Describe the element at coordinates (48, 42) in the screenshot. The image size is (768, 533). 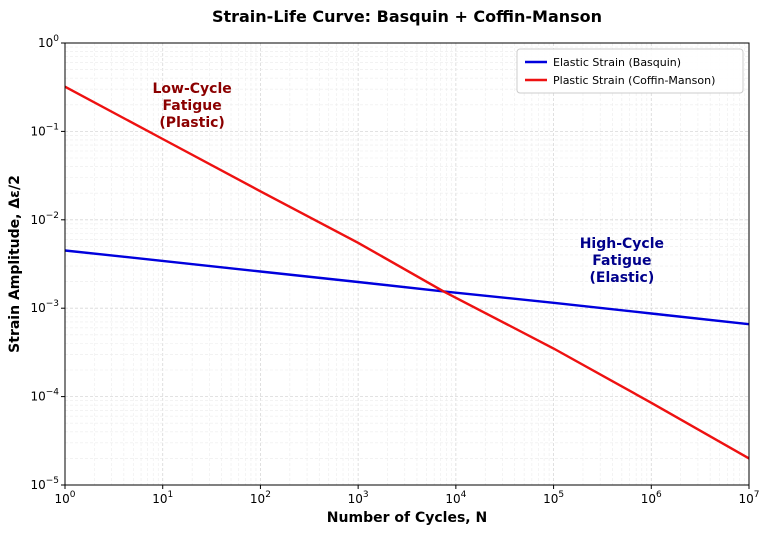
I see `y-tick-label: 10⁰` at that location.